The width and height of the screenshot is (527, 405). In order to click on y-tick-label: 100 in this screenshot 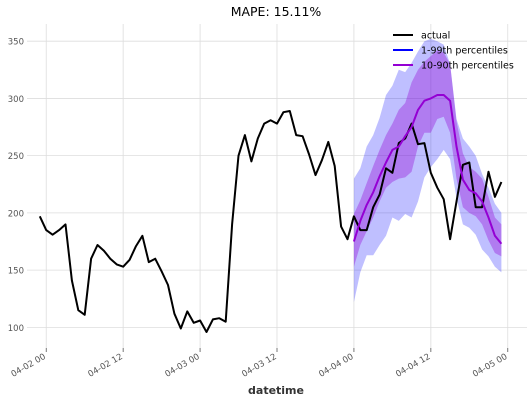, I will do `click(16, 329)`.